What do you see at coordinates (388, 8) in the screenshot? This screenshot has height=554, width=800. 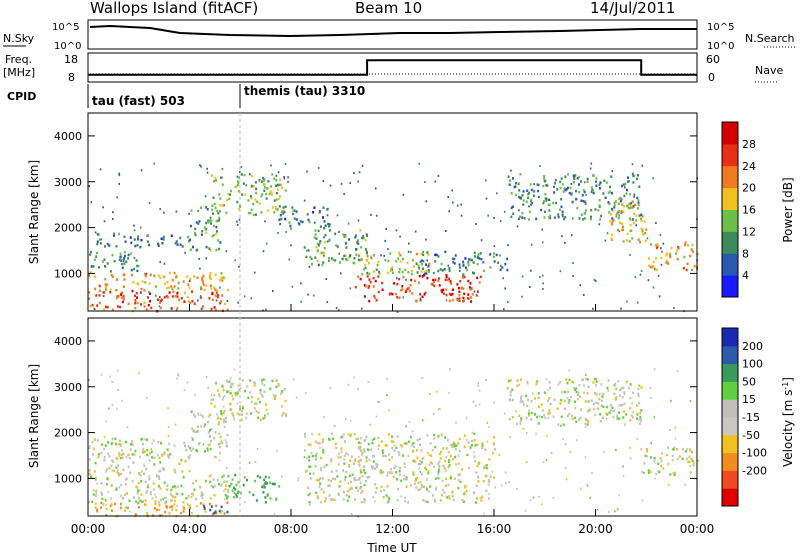 I see `beam-label: Beam 10` at bounding box center [388, 8].